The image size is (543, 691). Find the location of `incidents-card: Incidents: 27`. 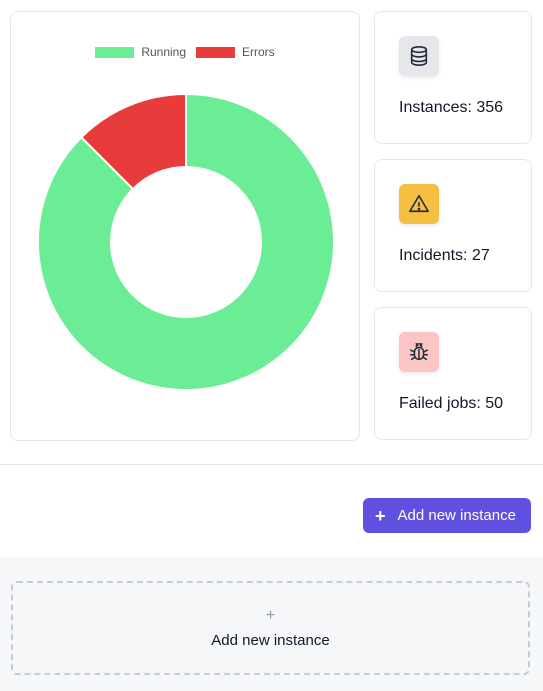

incidents-card: Incidents: 27 is located at coordinates (453, 225).